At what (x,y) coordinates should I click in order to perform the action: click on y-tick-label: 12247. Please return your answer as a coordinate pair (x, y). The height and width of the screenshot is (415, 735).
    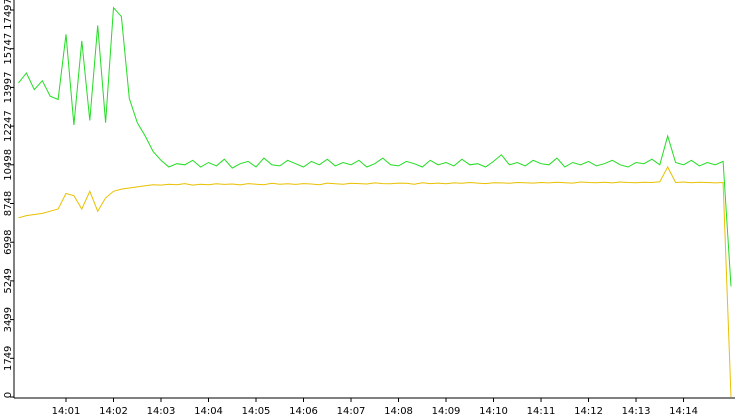
    Looking at the image, I should click on (8, 126).